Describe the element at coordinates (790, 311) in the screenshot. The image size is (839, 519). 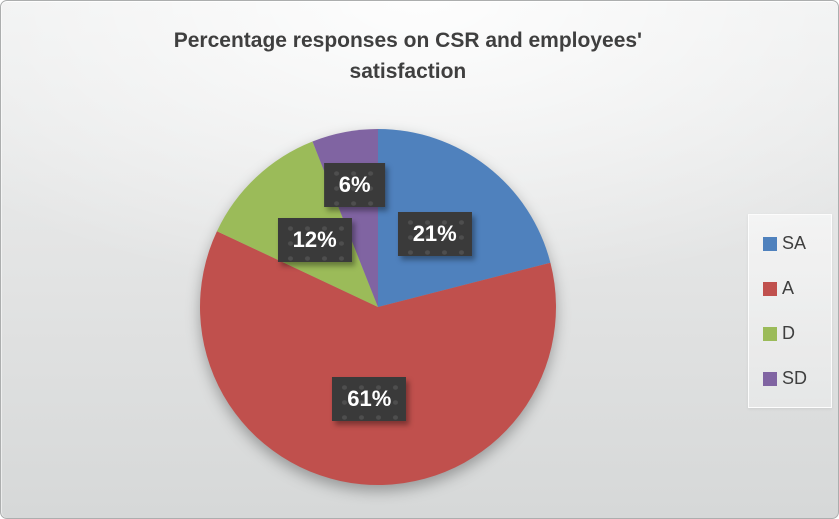
I see `legend: SA A D SD` at that location.